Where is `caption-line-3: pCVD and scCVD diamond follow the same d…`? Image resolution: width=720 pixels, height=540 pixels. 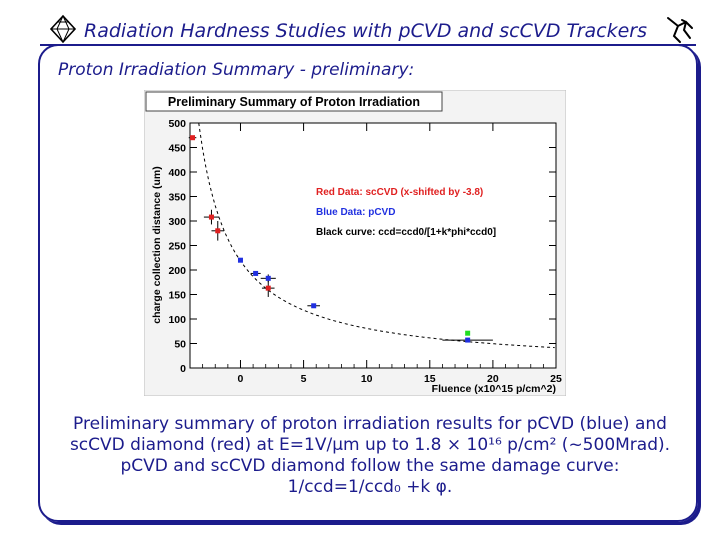 caption-line-3: pCVD and scCVD diamond follow the same d… is located at coordinates (370, 466).